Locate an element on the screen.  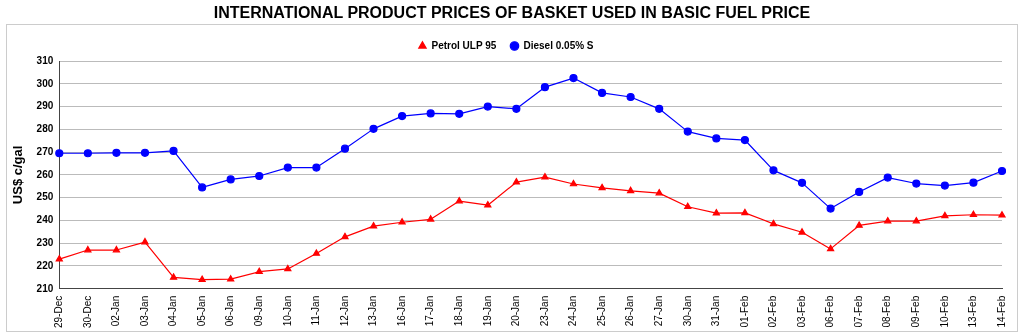
x-tick-label: 19-Jan is located at coordinates (487, 311).